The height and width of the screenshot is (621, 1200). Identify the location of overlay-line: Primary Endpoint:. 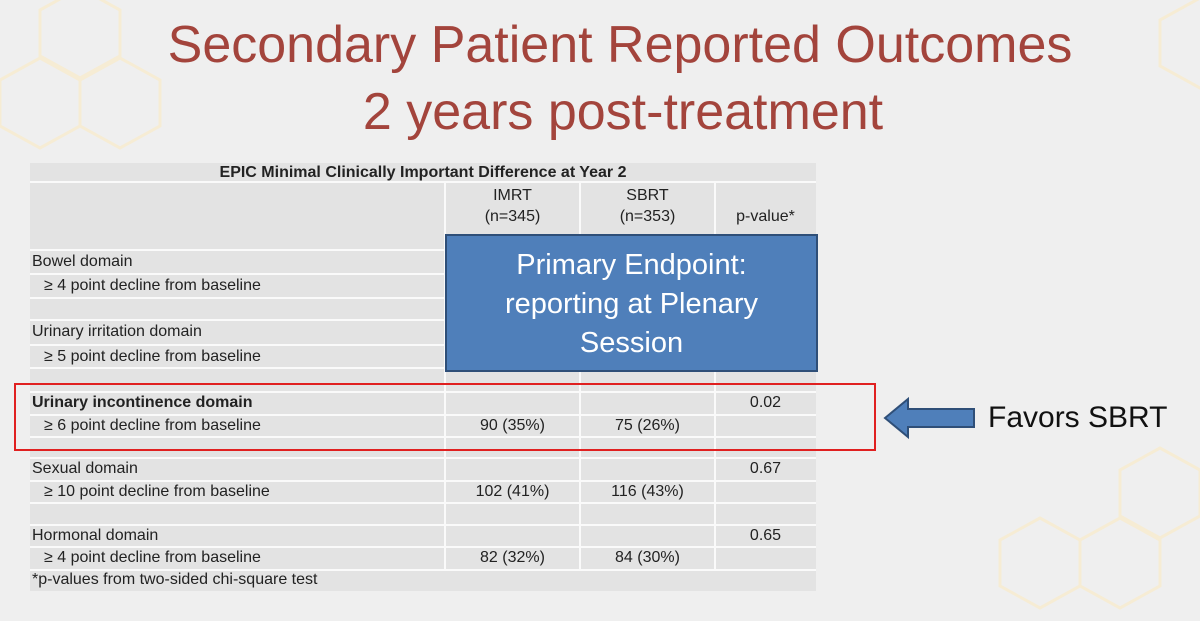
(631, 265).